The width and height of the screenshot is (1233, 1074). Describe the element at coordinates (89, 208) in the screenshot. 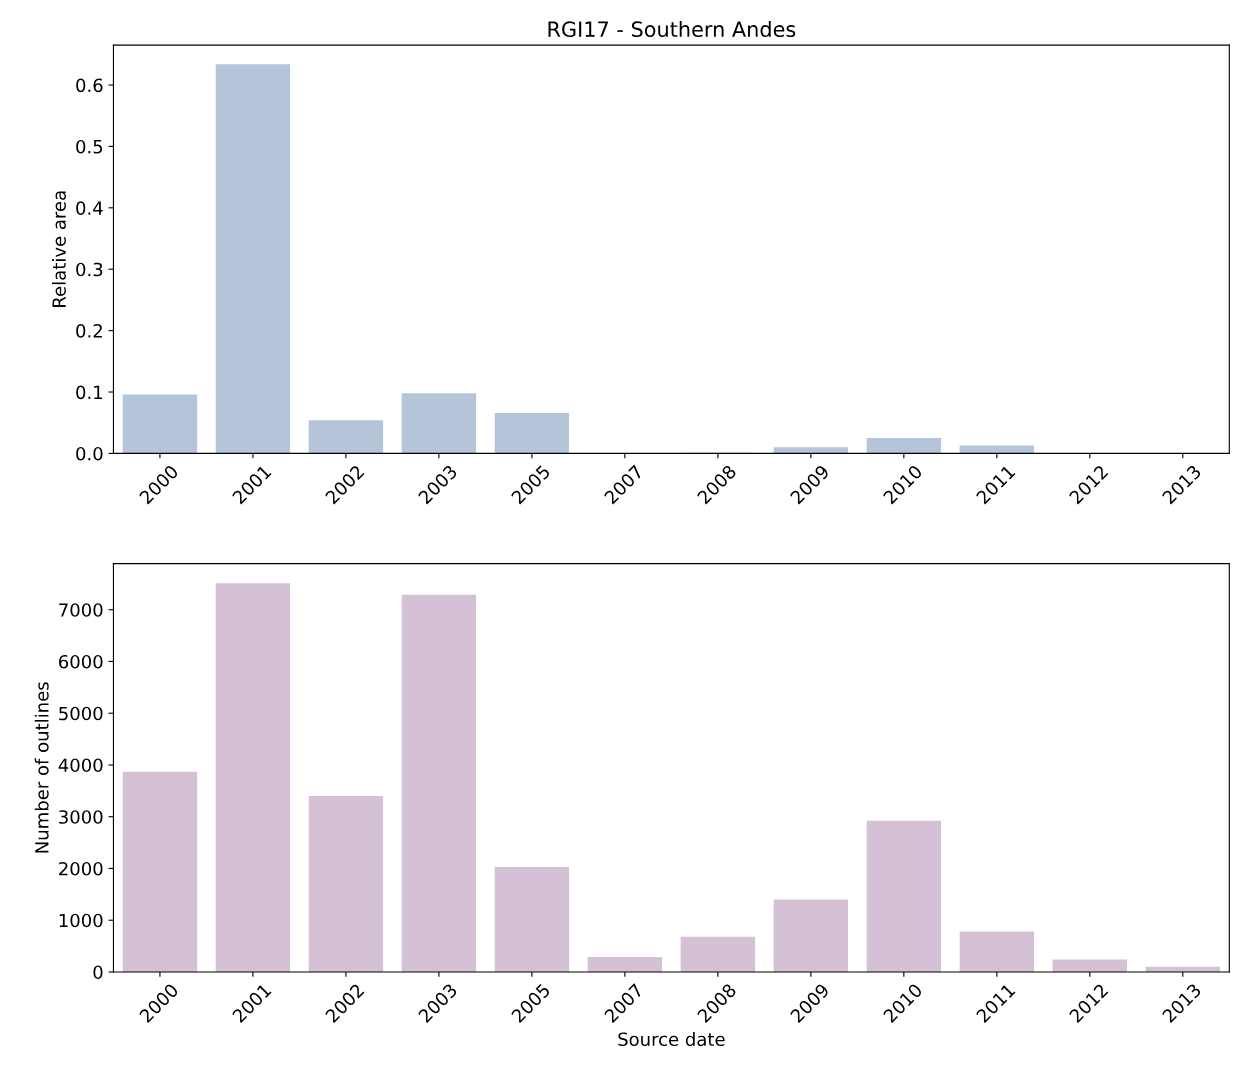

I see `y-tick-label: 0.4` at that location.